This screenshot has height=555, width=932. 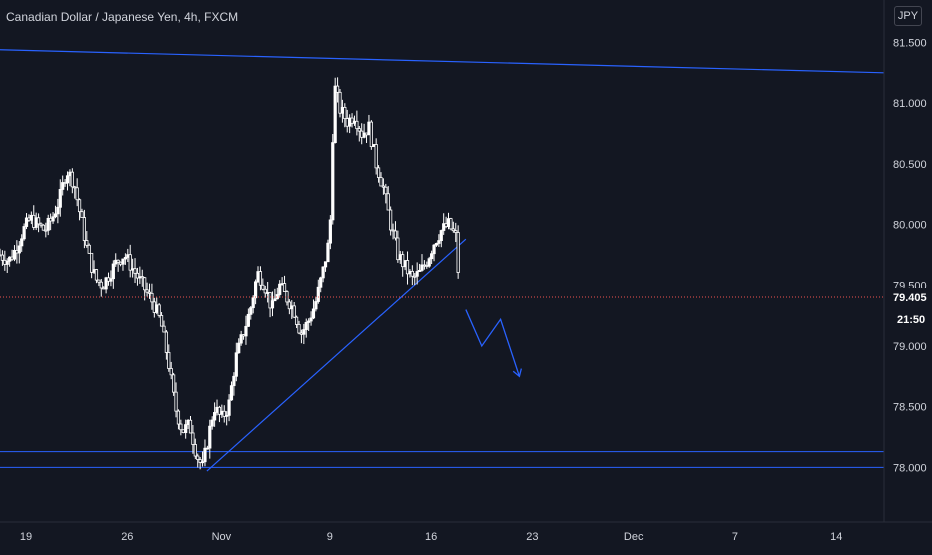 I want to click on x-tick-label: 9, so click(x=330, y=537).